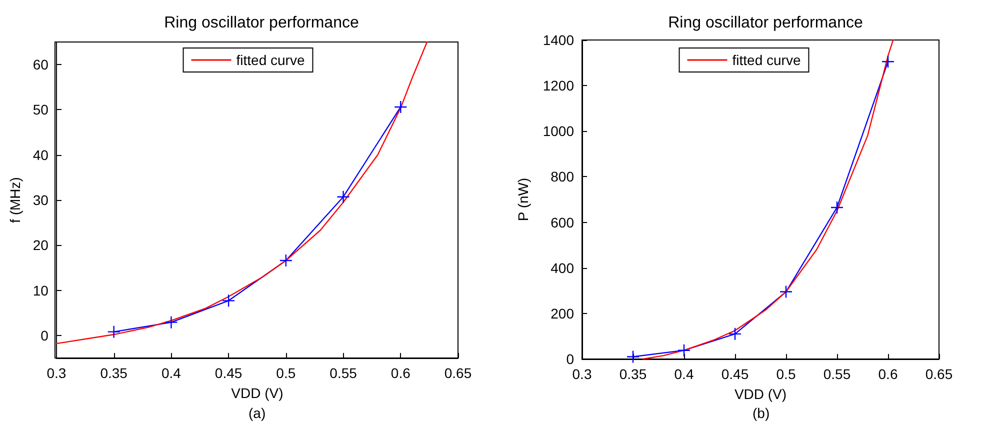  I want to click on y-tick-label: 20, so click(40, 245).